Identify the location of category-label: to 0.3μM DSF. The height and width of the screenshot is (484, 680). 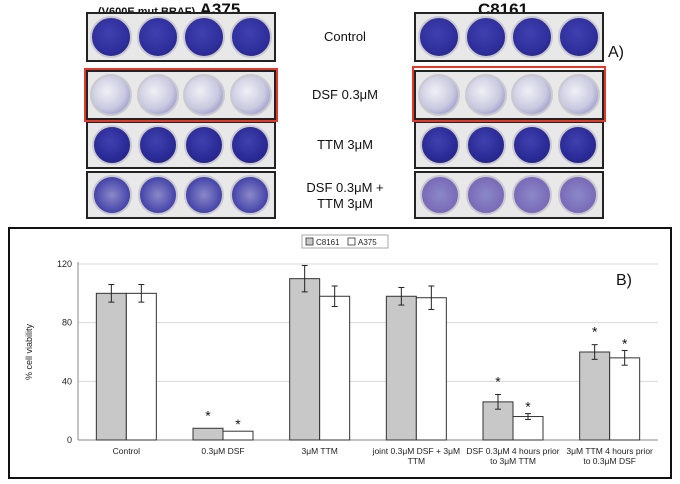
(609, 461).